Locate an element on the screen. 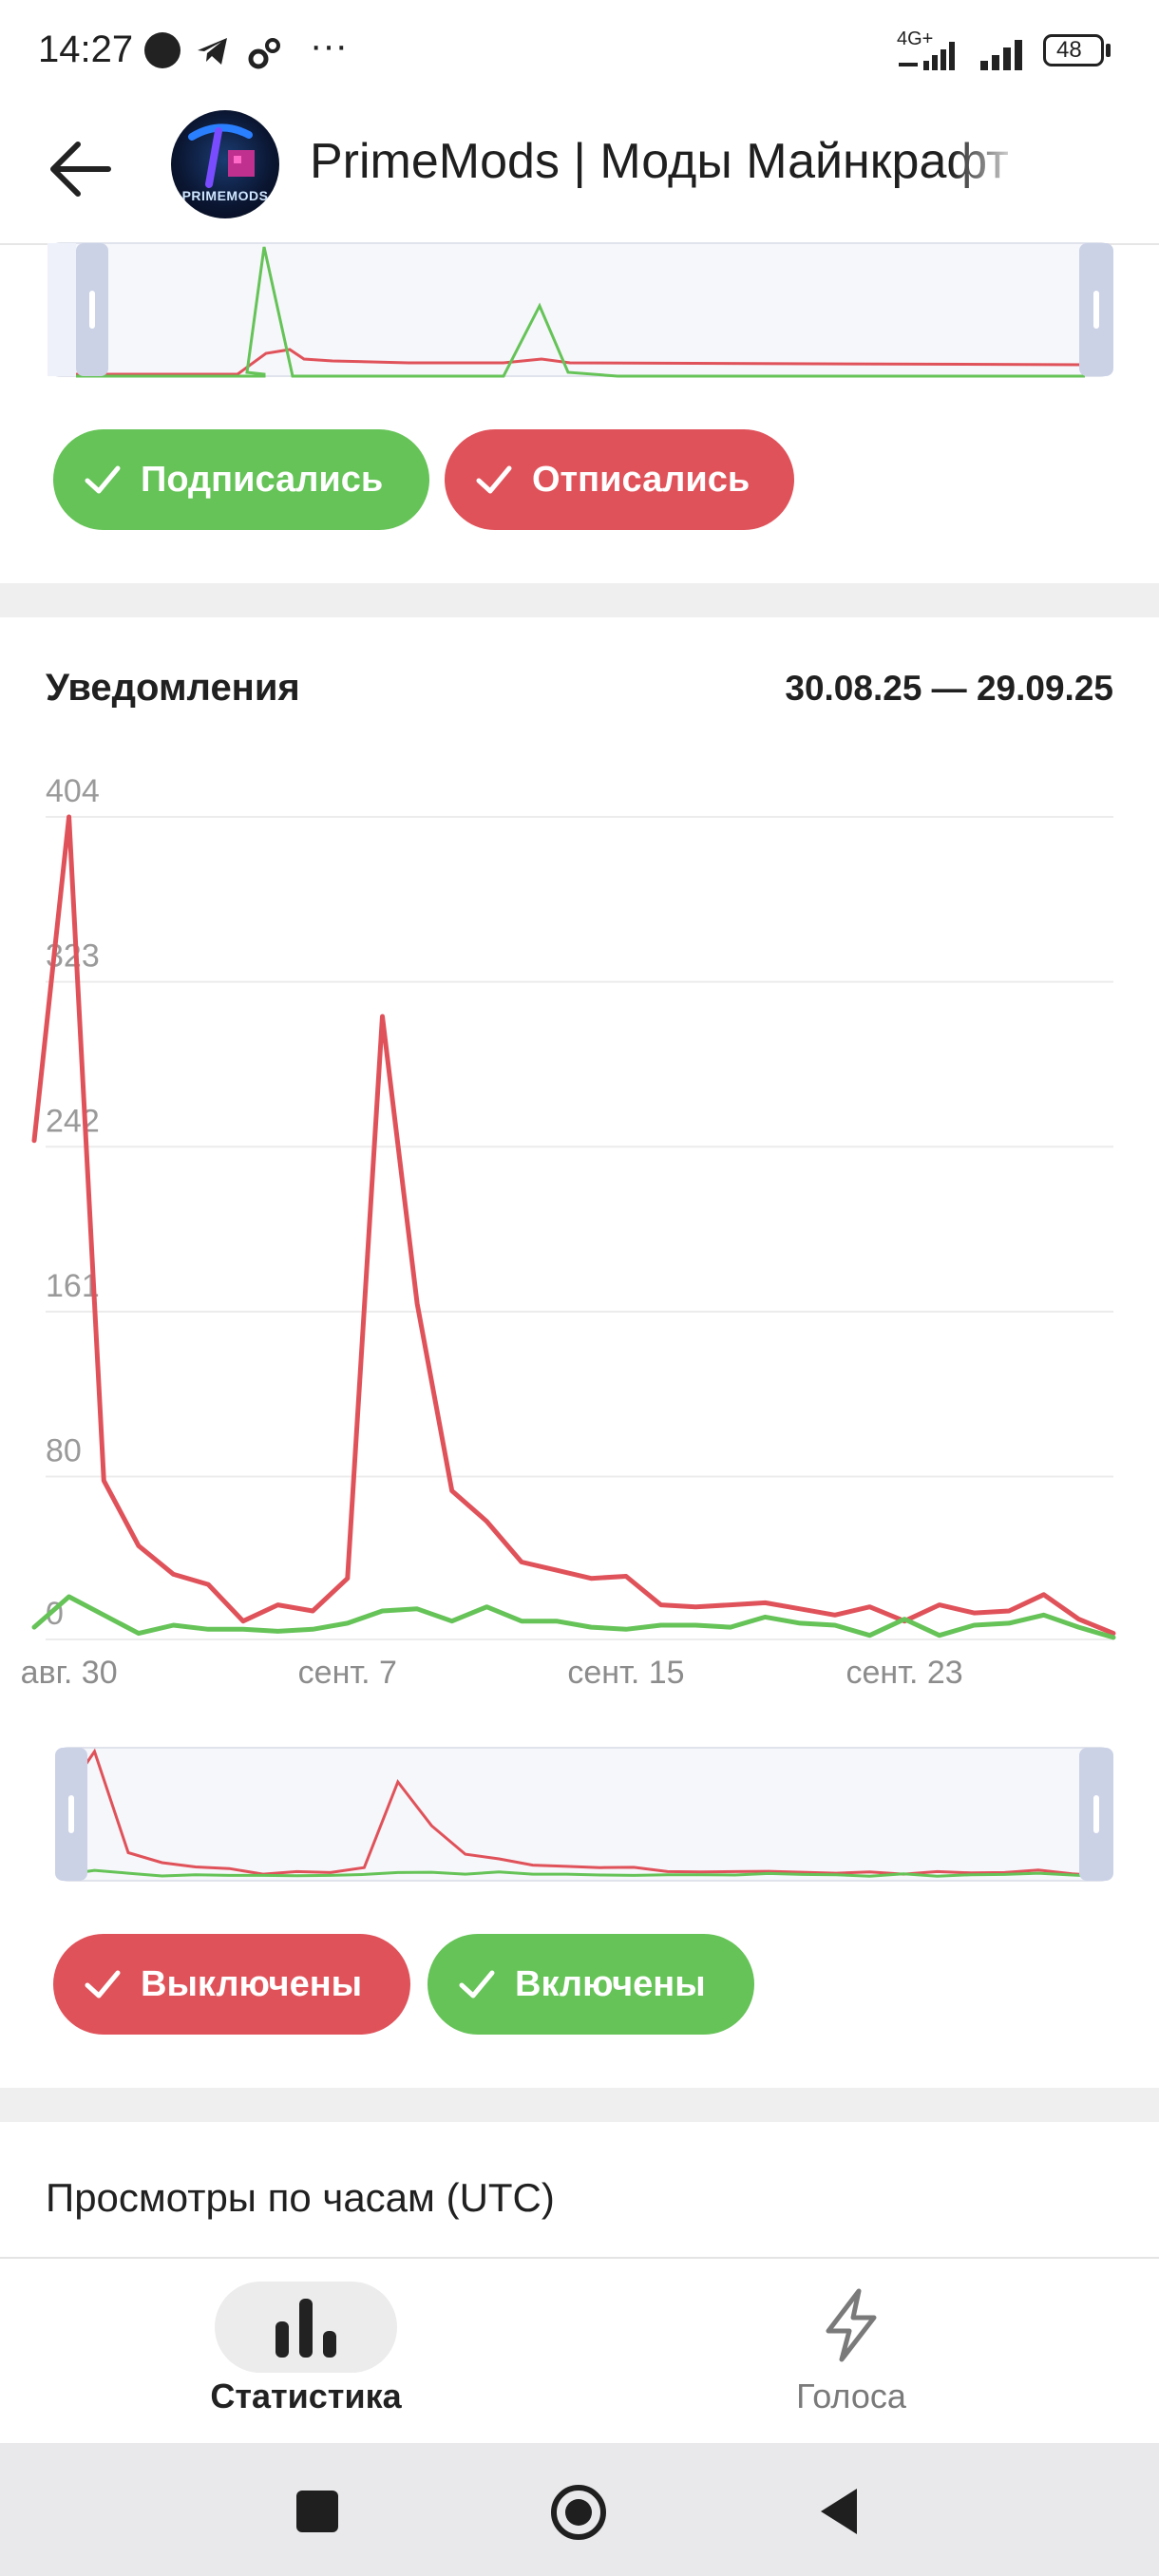 The image size is (1159, 2576). y-tick-label: 242 is located at coordinates (73, 1121).